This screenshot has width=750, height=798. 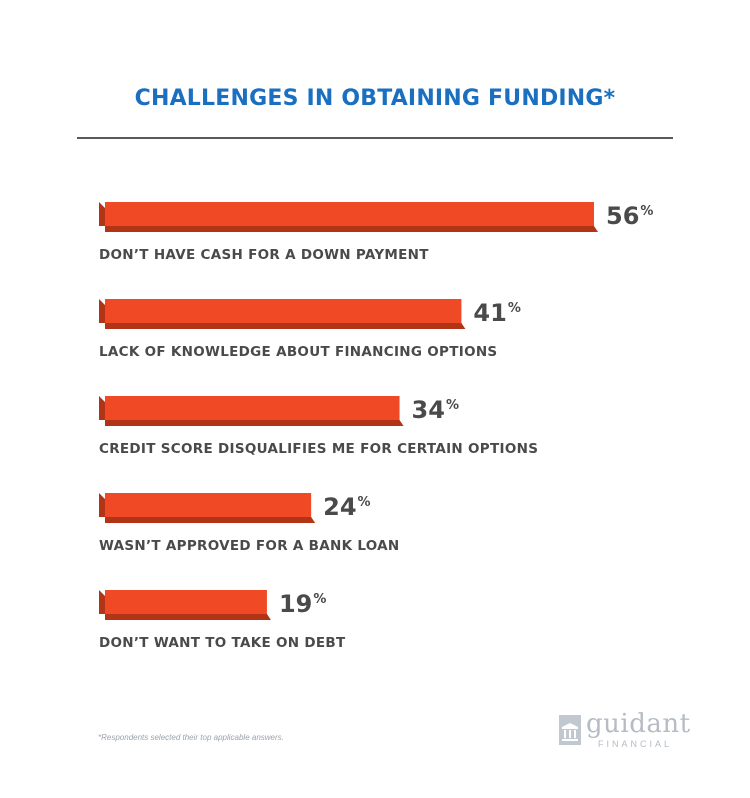 What do you see at coordinates (376, 232) in the screenshot?
I see `bar-group: 56% DON’T HAVE CASH FOR A DOWN PAYMENT` at bounding box center [376, 232].